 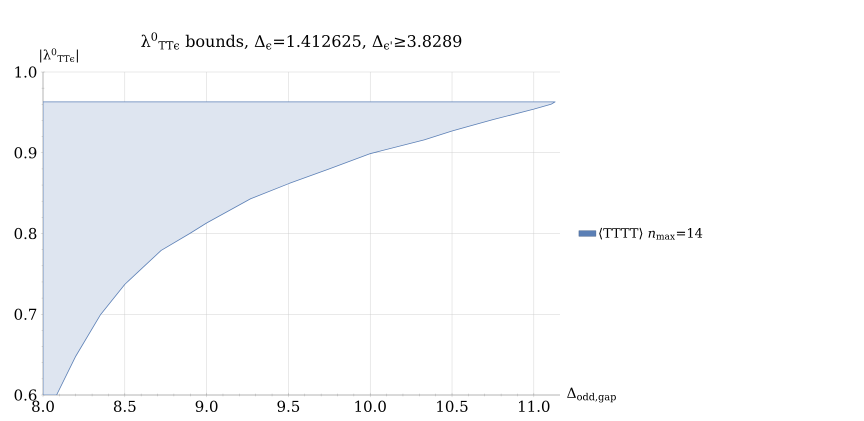 I want to click on x-axis-title: Δ$_{odd,gap}$, so click(x=591, y=395).